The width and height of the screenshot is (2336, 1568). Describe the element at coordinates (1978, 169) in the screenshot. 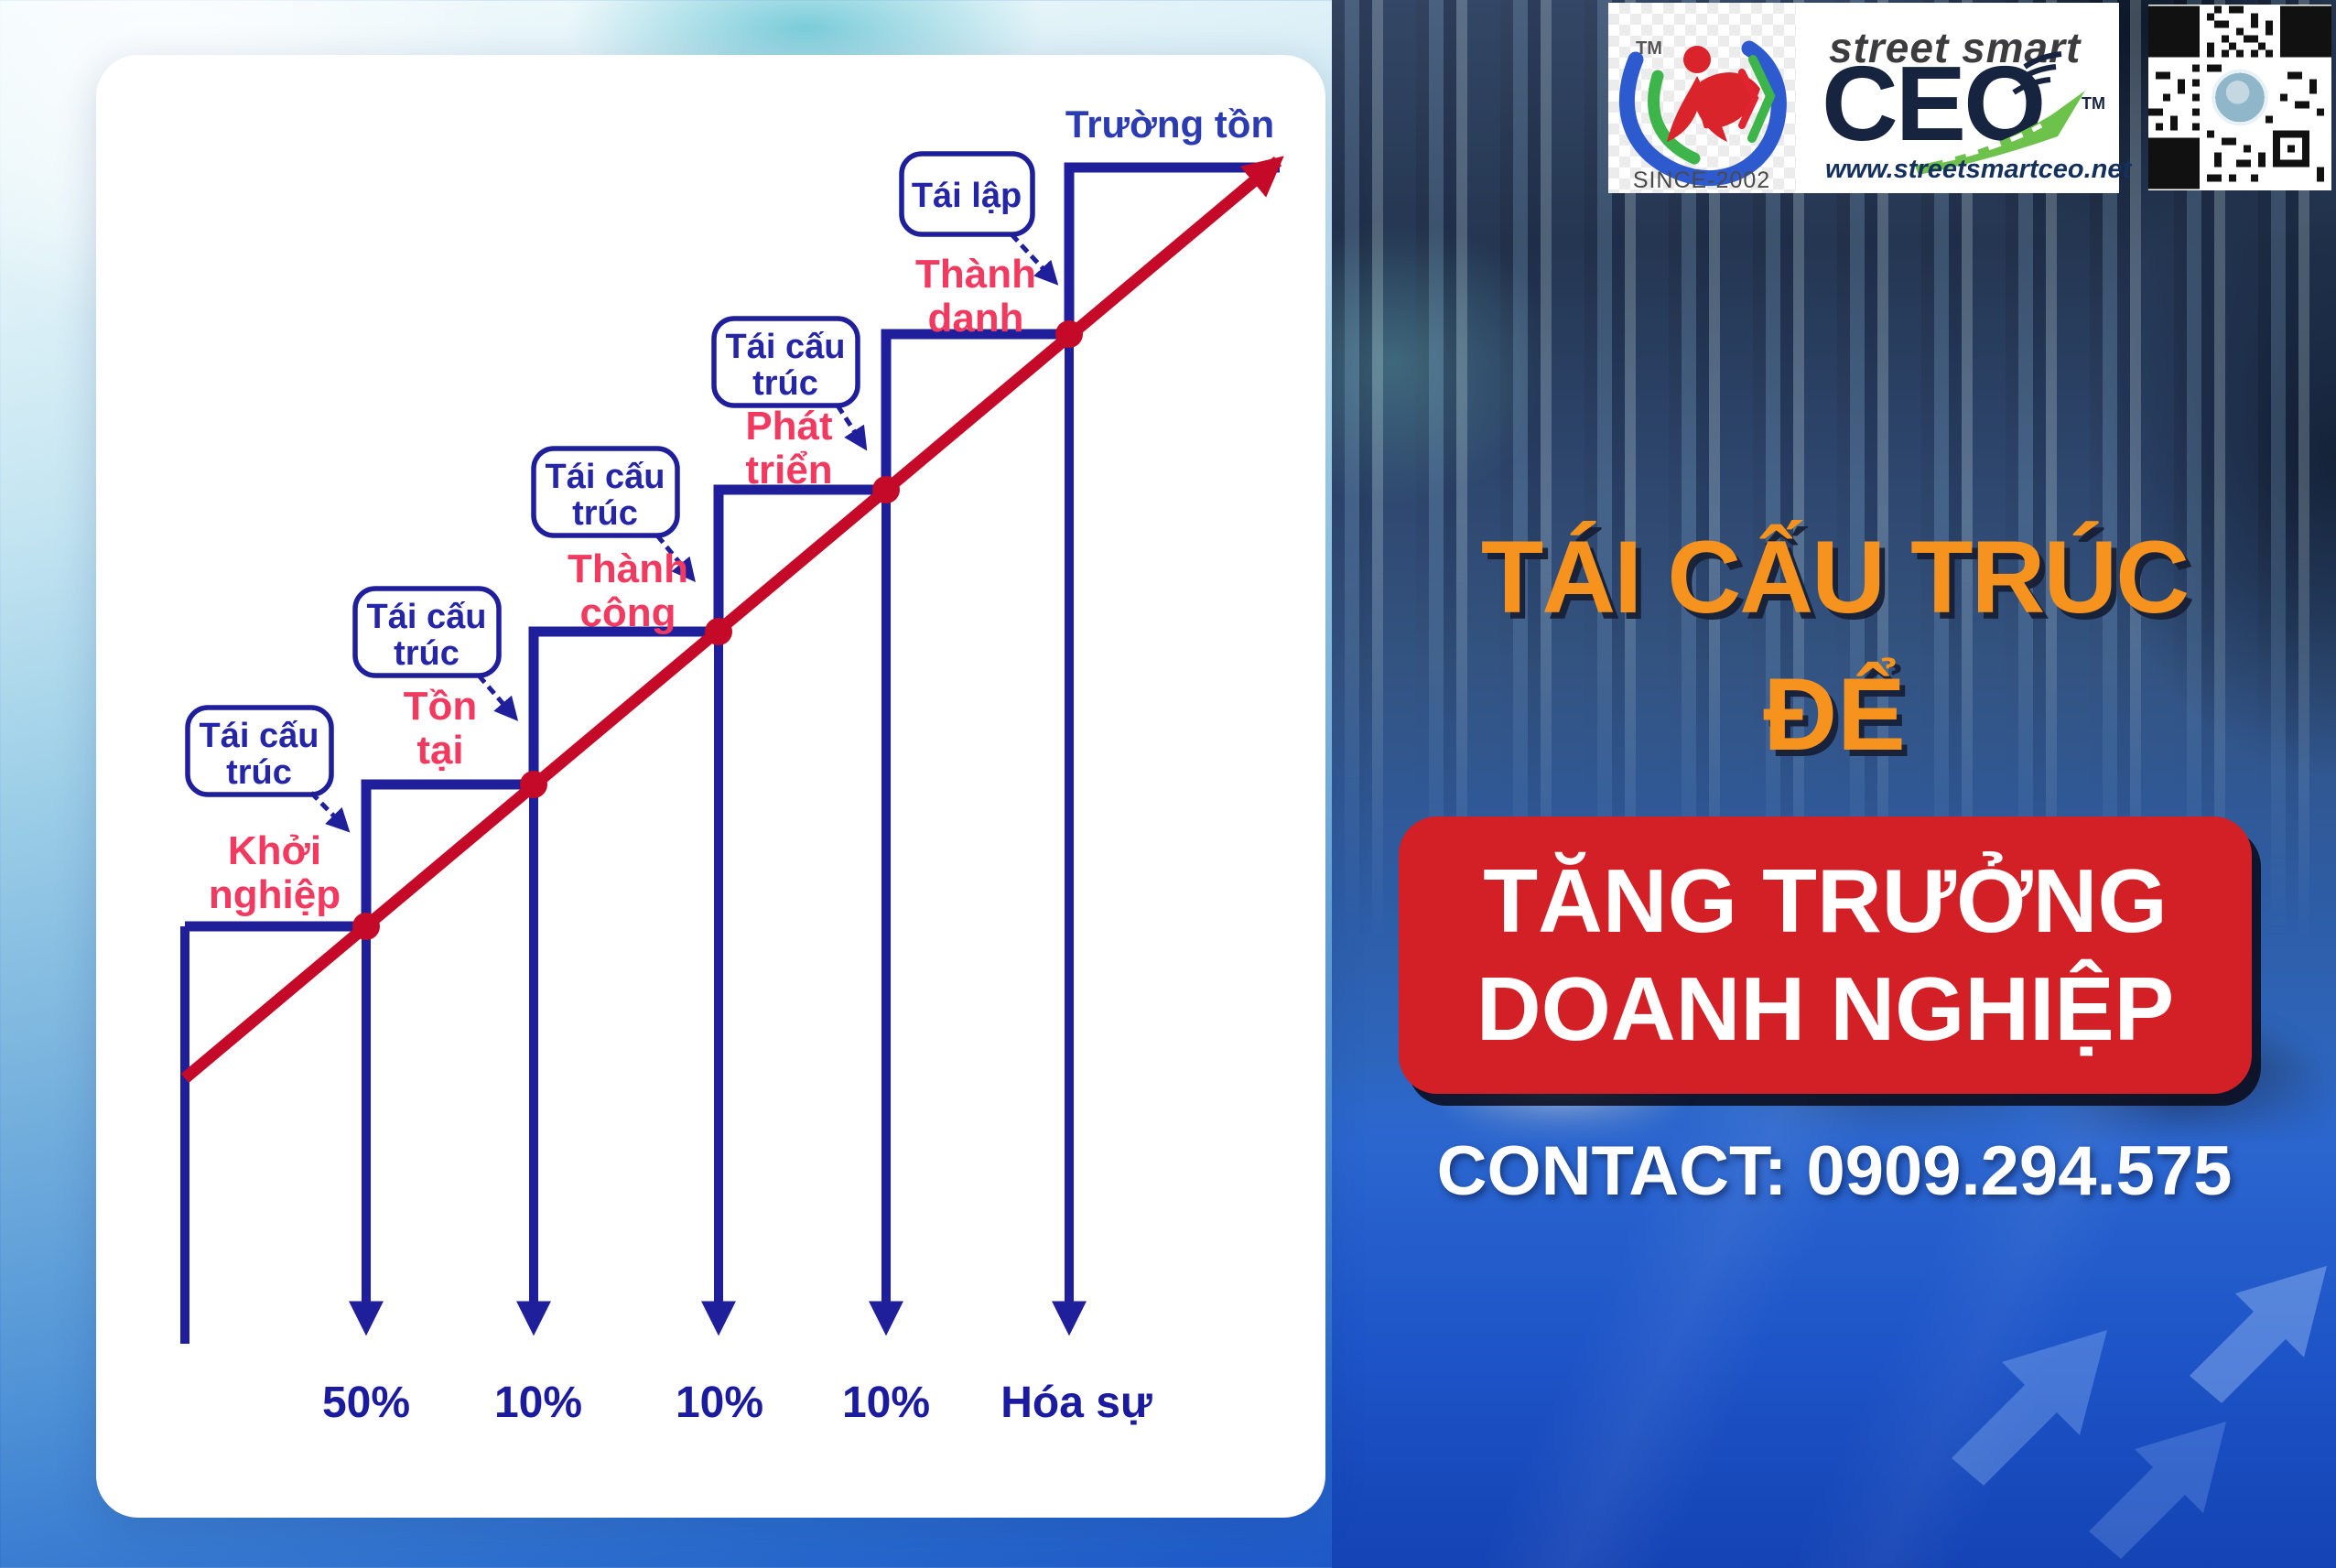

I see `brand-website: www.streetsmartceo.net` at that location.